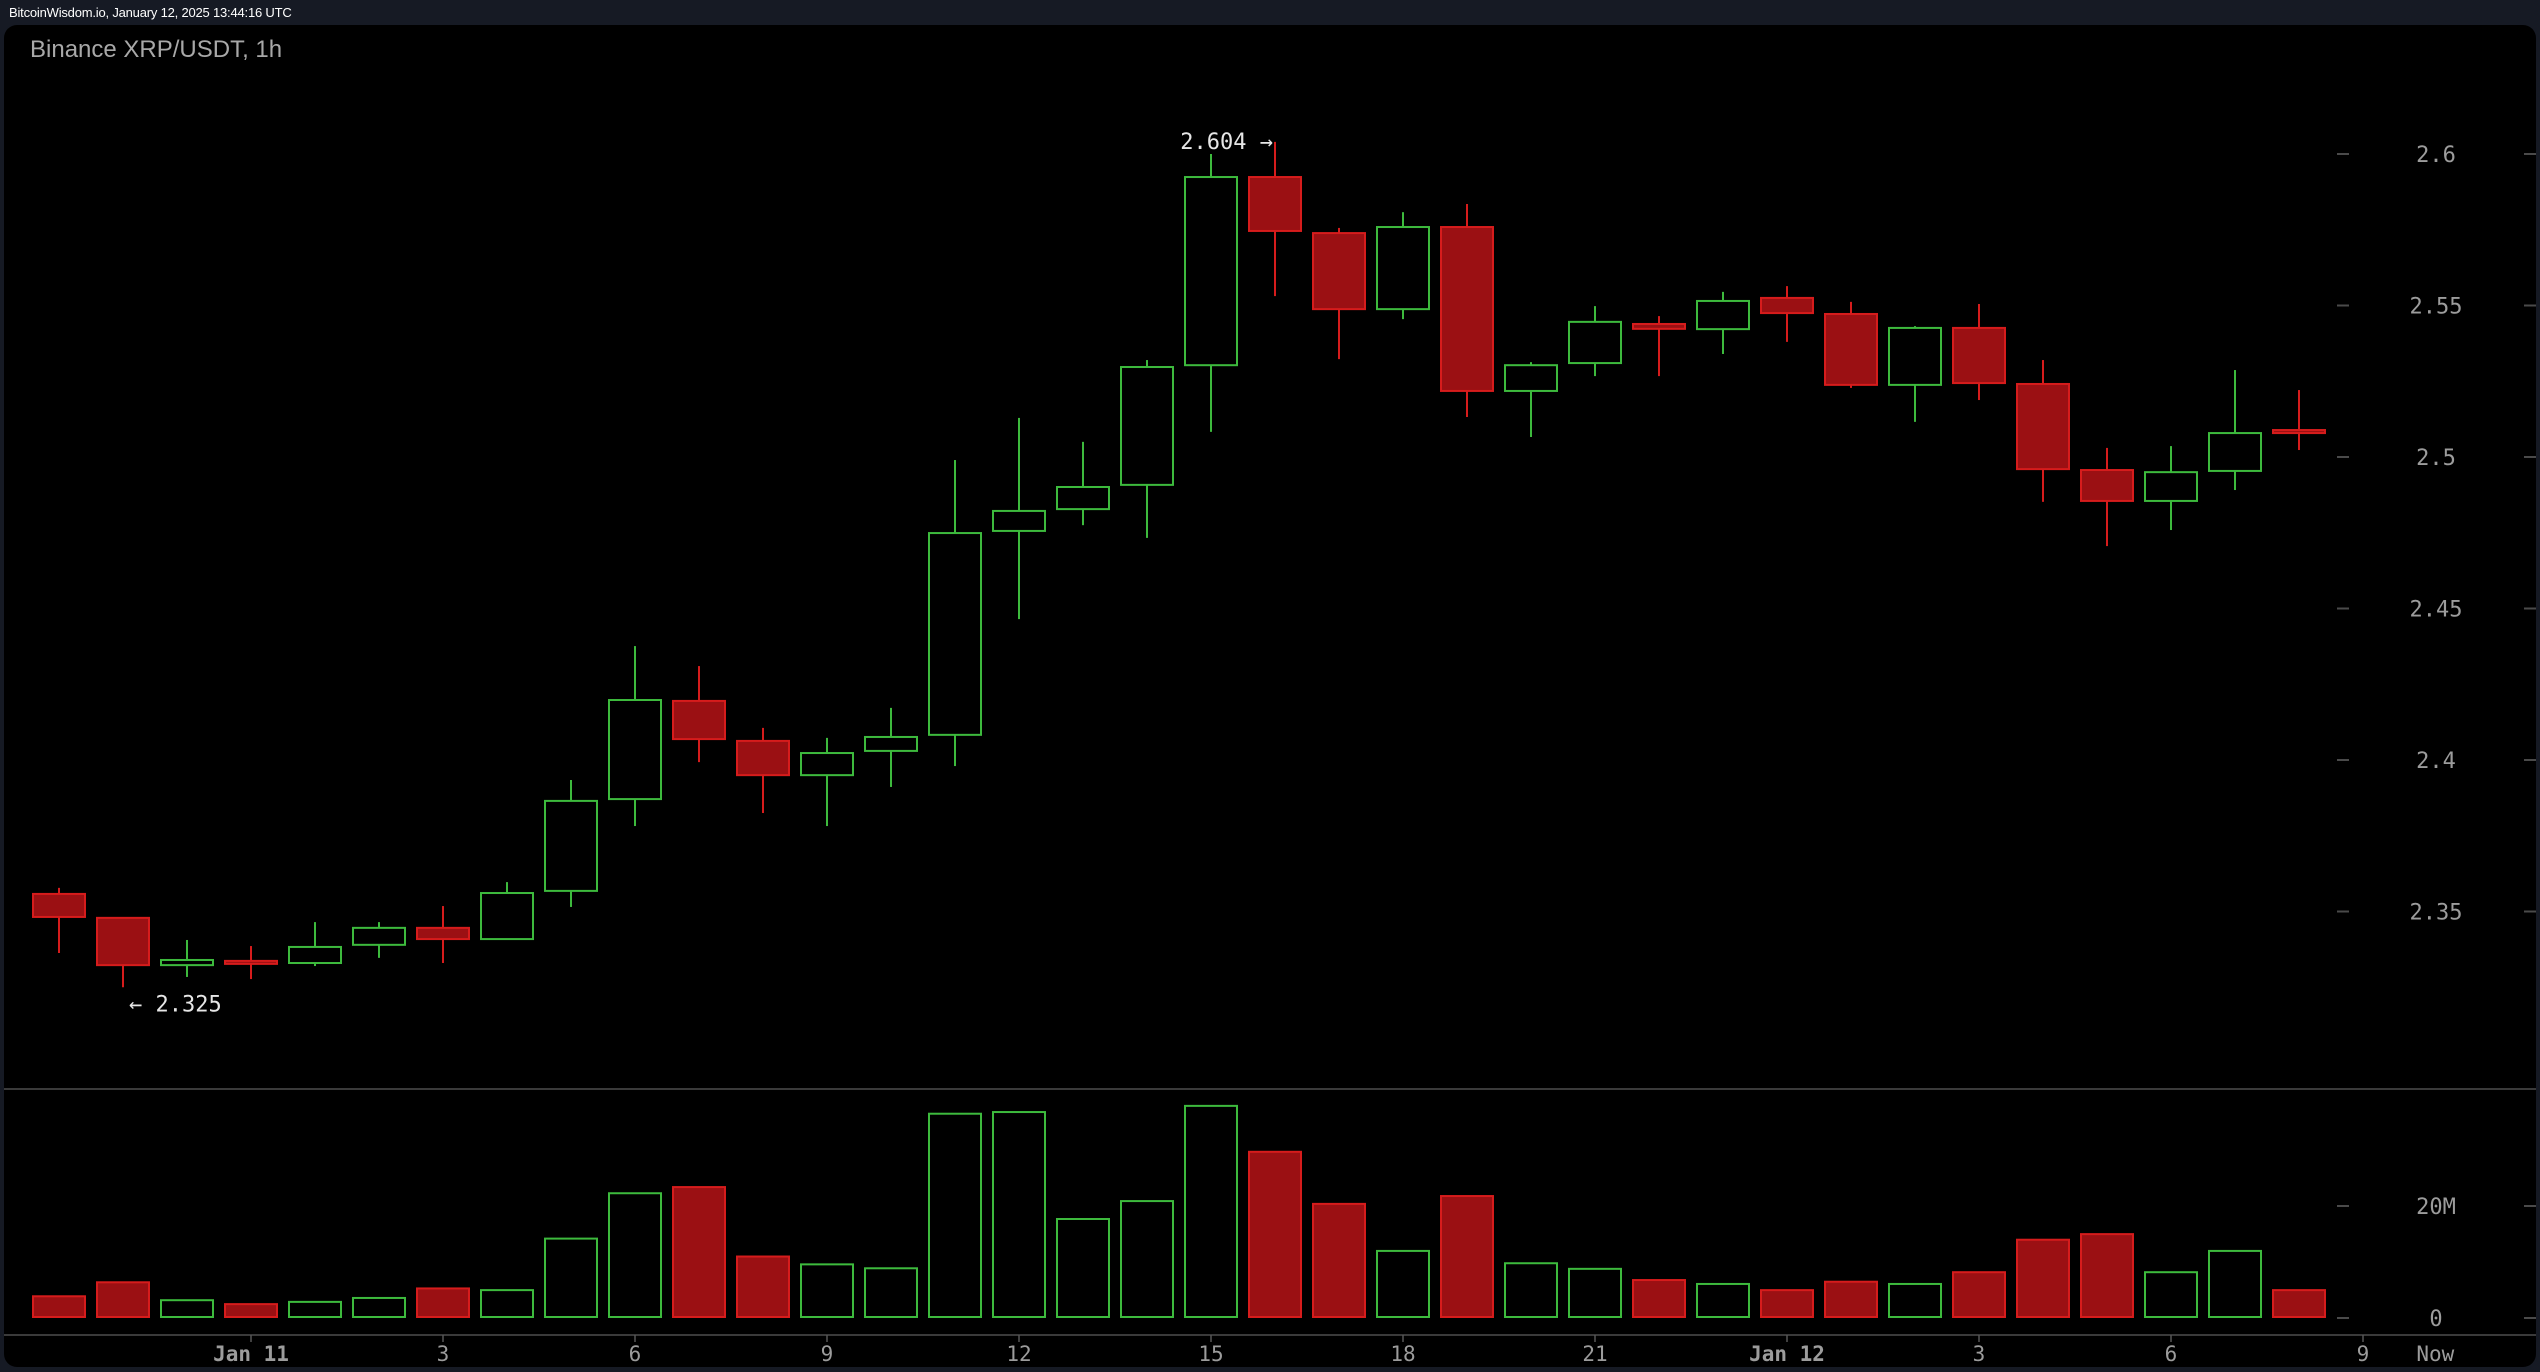 Image resolution: width=2540 pixels, height=1372 pixels. I want to click on price-tick-label: 2.35, so click(2436, 913).